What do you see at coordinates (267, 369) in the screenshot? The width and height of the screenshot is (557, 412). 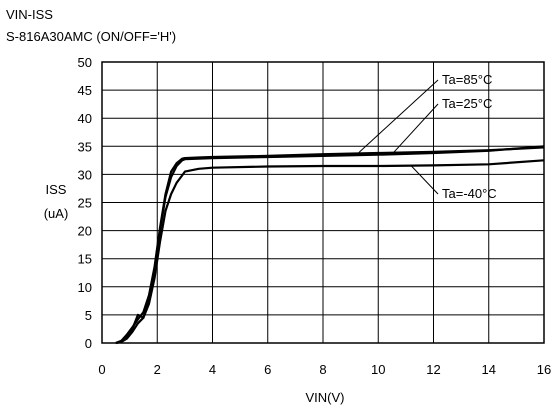 I see `x-tick-label: 6` at bounding box center [267, 369].